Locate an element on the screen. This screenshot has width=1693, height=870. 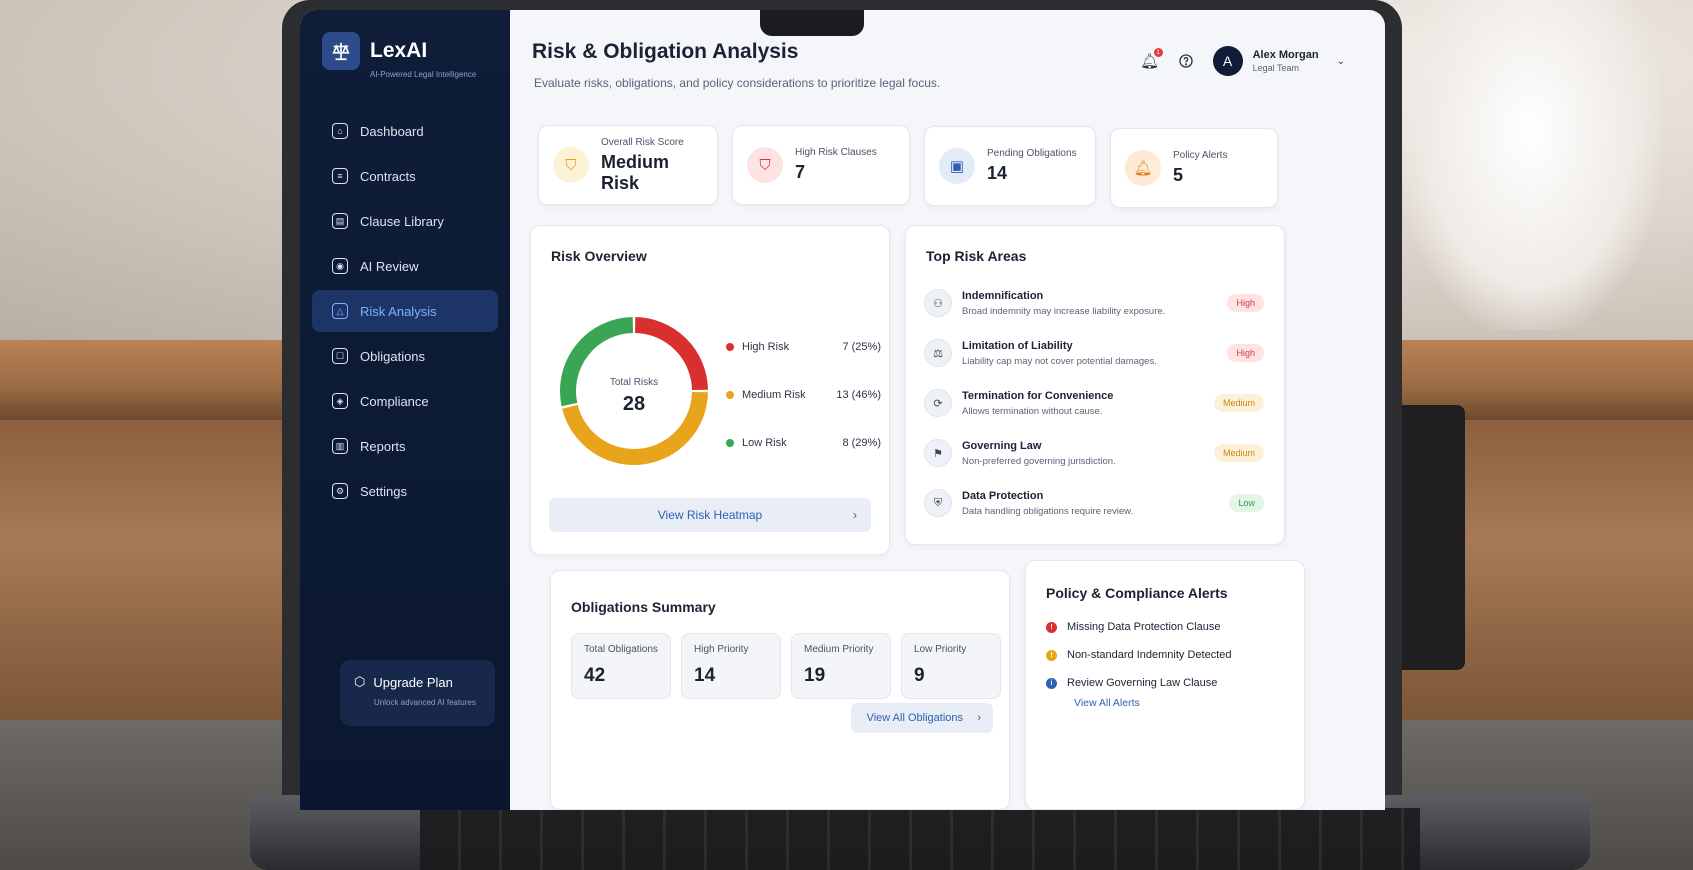
obligation-stat-total-obligations: Total Obligations 42 is located at coordinates (621, 666).